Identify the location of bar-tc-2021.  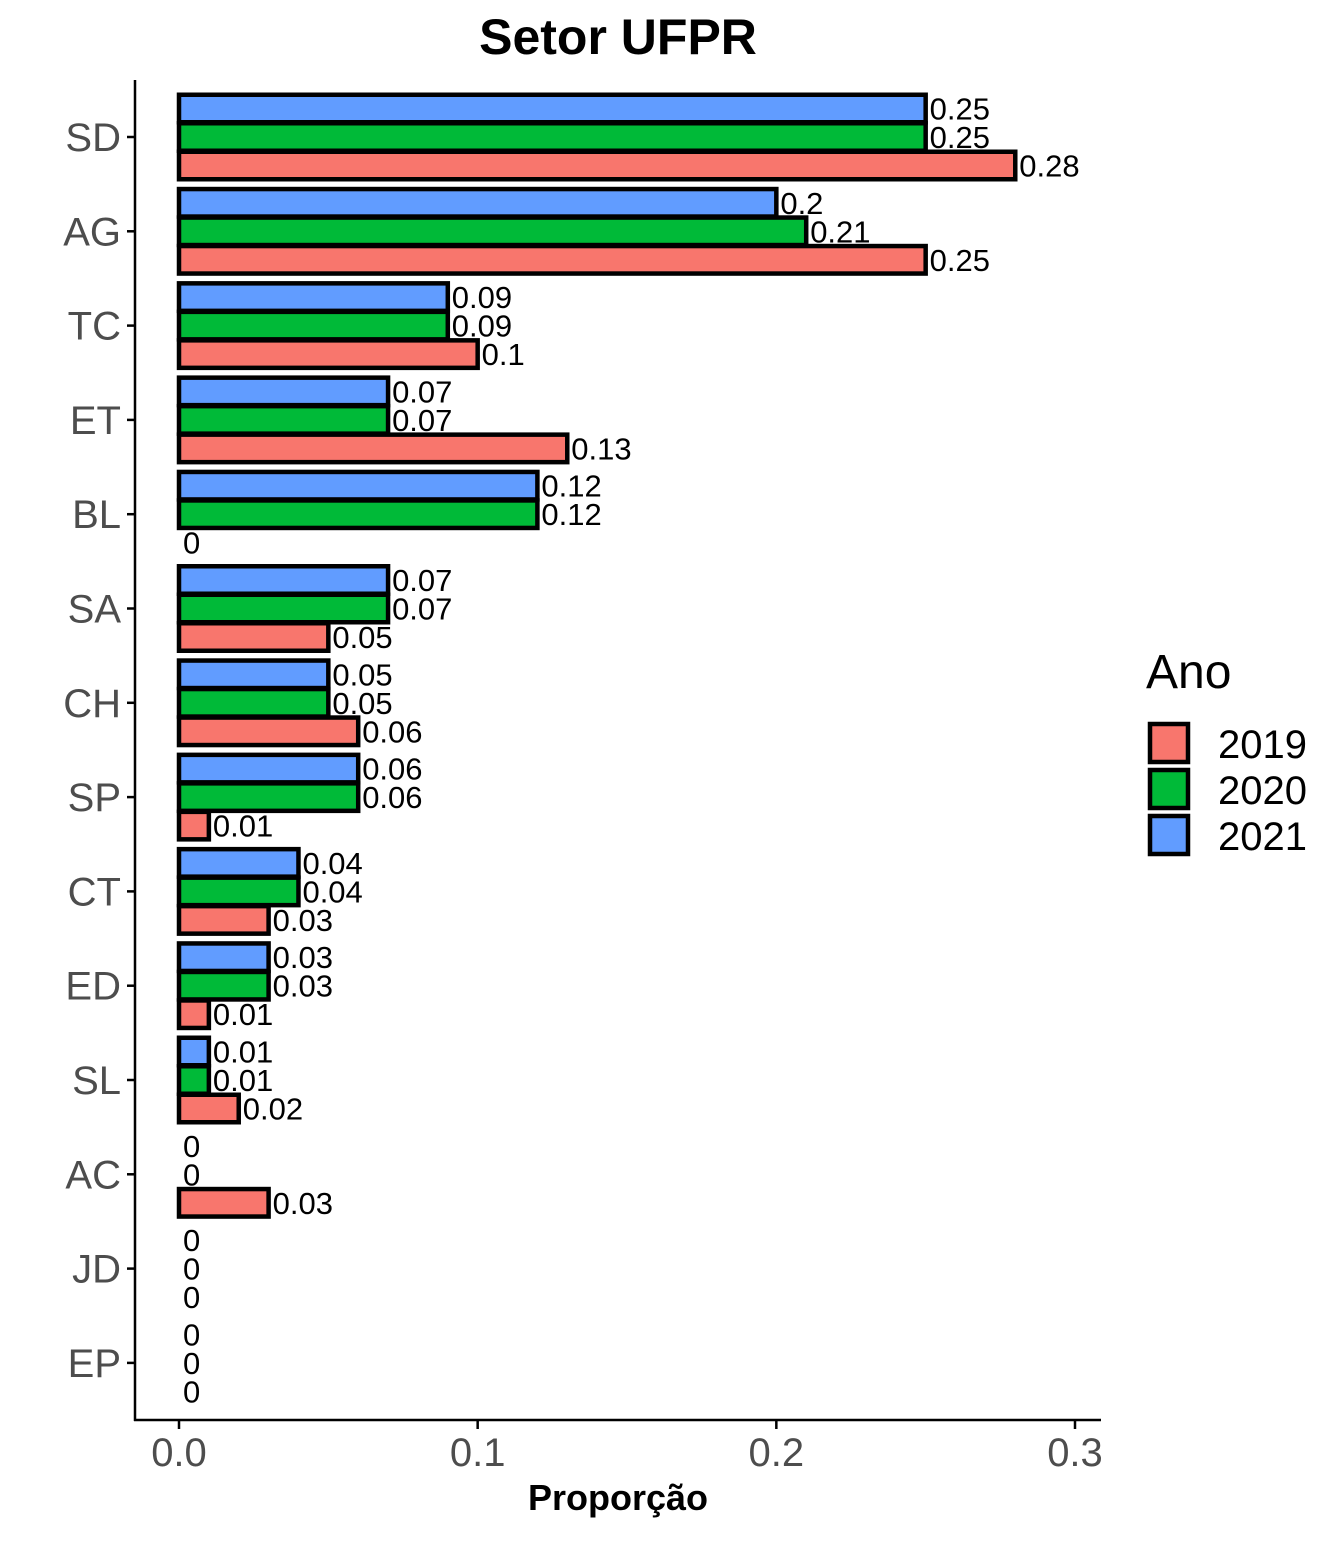
(313, 297).